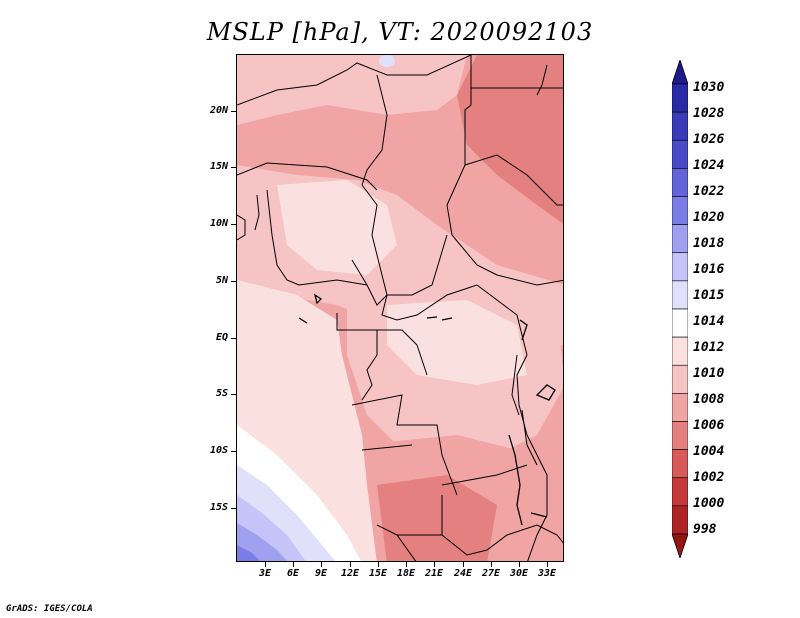  What do you see at coordinates (463, 573) in the screenshot?
I see `x-axis-label: 24E` at bounding box center [463, 573].